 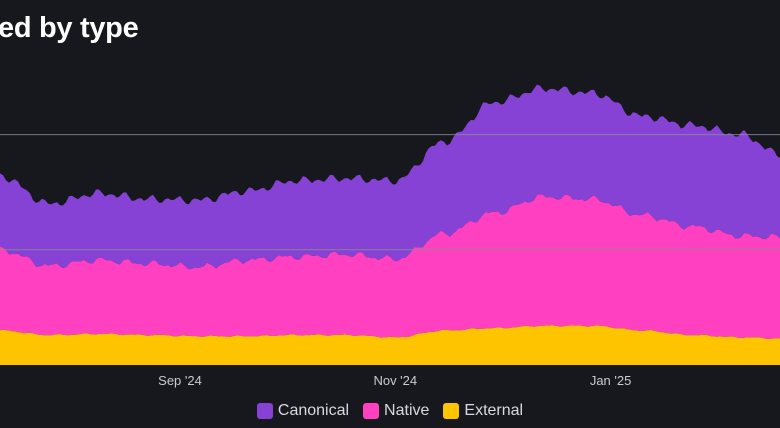 I want to click on legend-item-external: External, so click(x=483, y=411).